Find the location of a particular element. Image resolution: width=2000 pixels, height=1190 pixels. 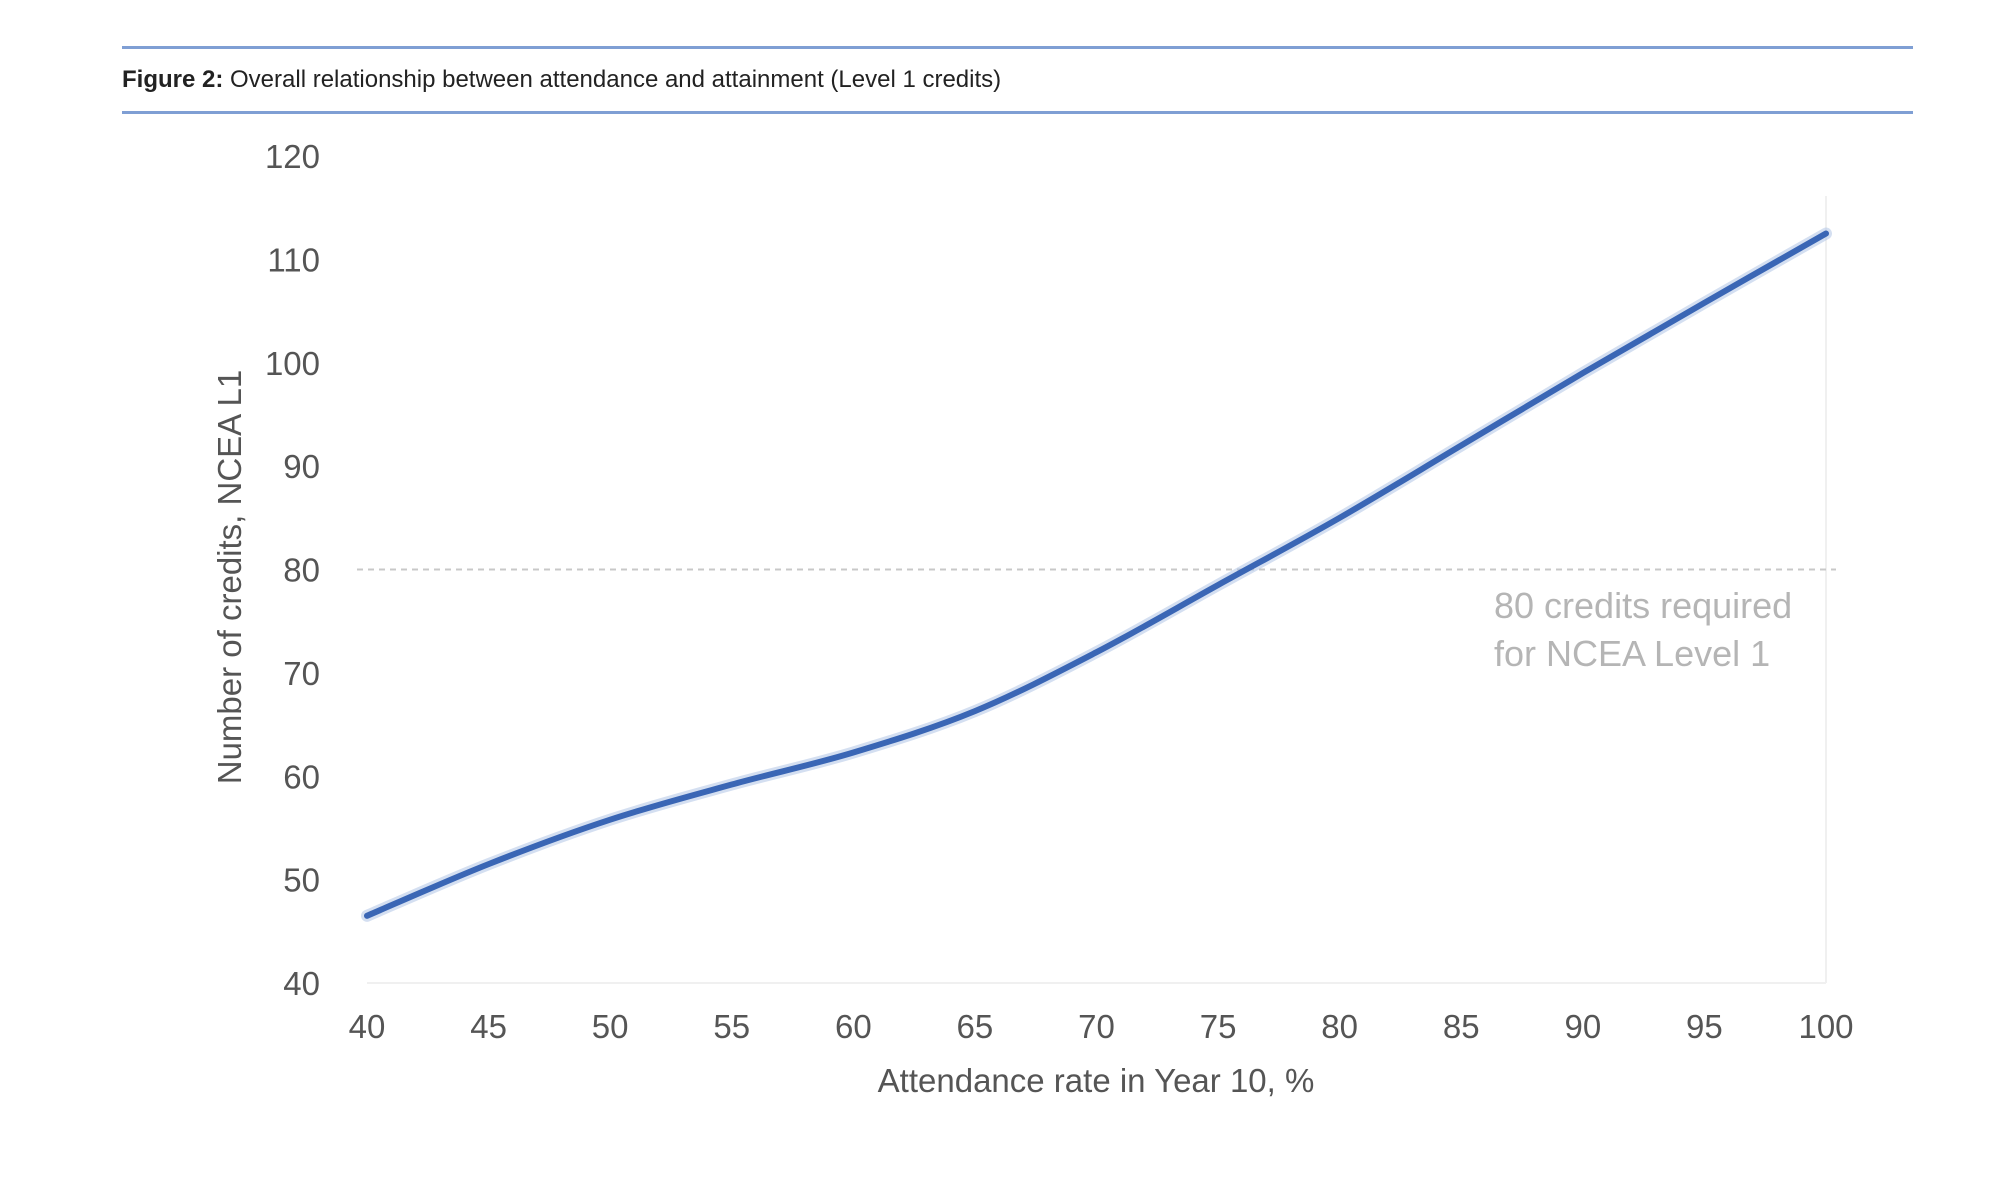

x-tick-label: 75 is located at coordinates (1218, 1026).